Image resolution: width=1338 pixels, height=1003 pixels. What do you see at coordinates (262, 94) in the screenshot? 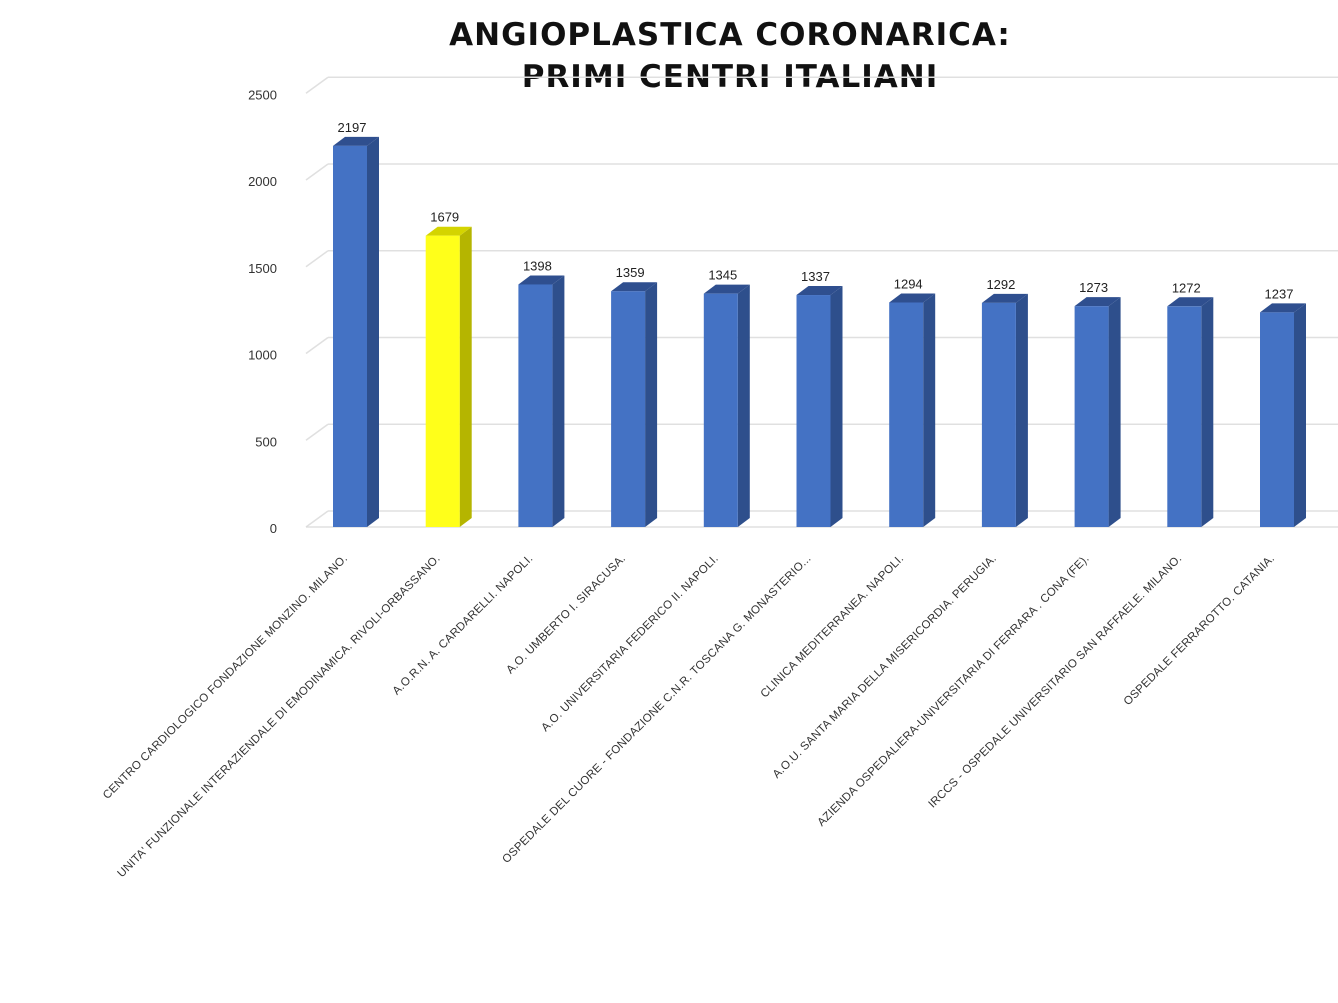
I see `y-tick-label: 2500` at bounding box center [262, 94].